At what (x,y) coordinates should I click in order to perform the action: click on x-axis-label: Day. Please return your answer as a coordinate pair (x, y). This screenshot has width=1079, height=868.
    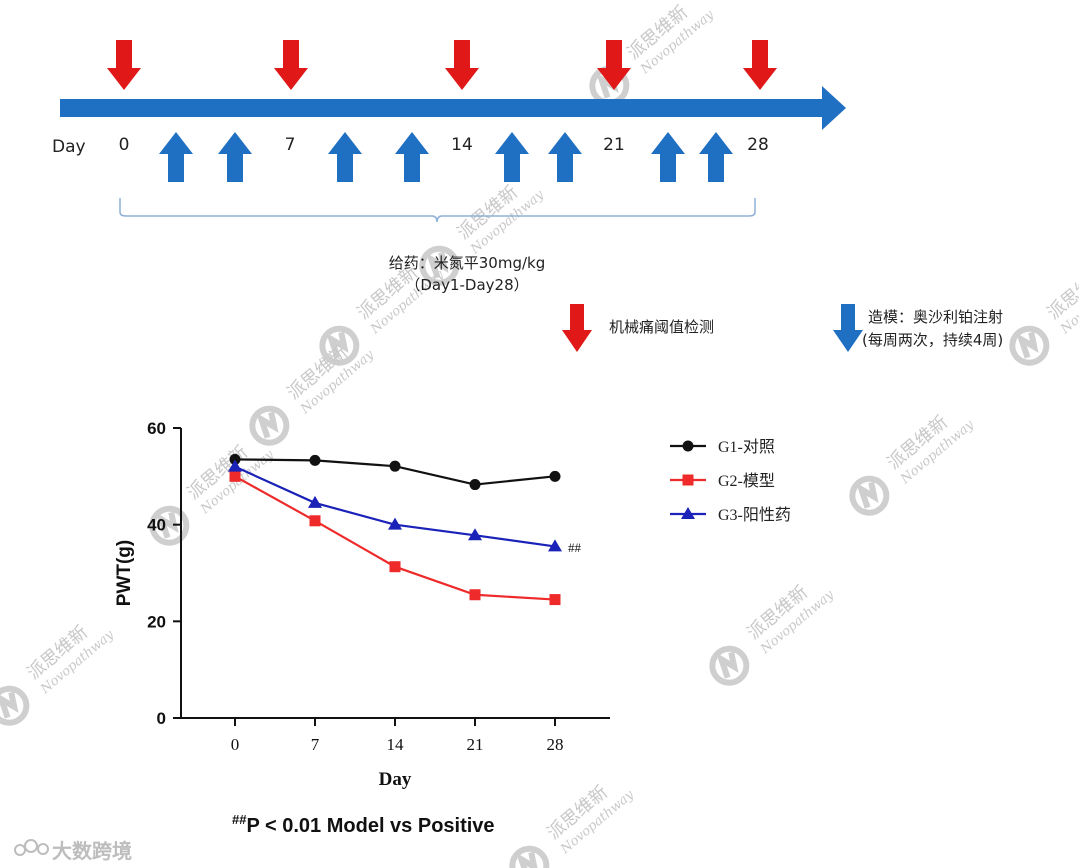
    Looking at the image, I should click on (395, 779).